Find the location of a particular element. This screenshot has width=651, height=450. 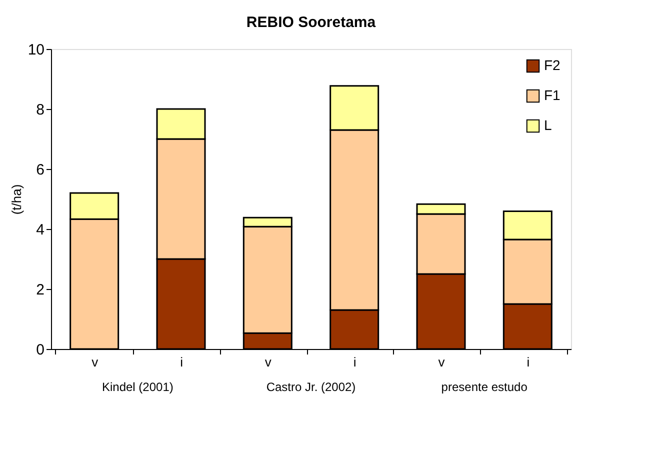

y-tick-label: 4 is located at coordinates (40, 230).